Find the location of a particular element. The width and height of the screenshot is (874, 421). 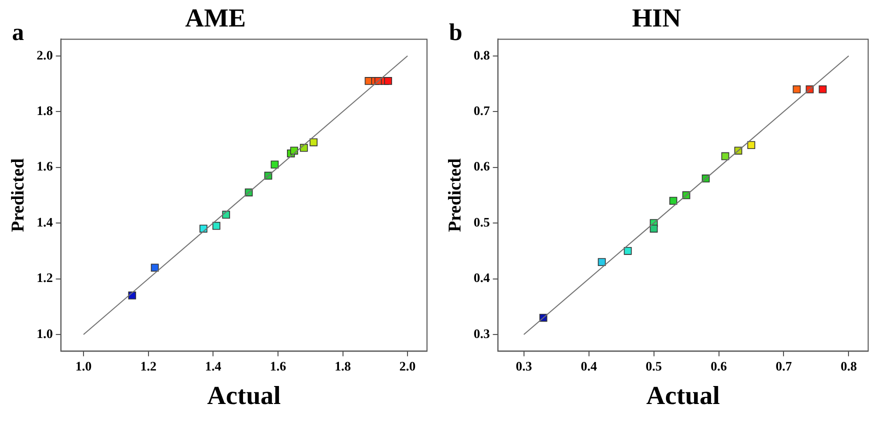

y-tick-label: 1.2 is located at coordinates (44, 278).